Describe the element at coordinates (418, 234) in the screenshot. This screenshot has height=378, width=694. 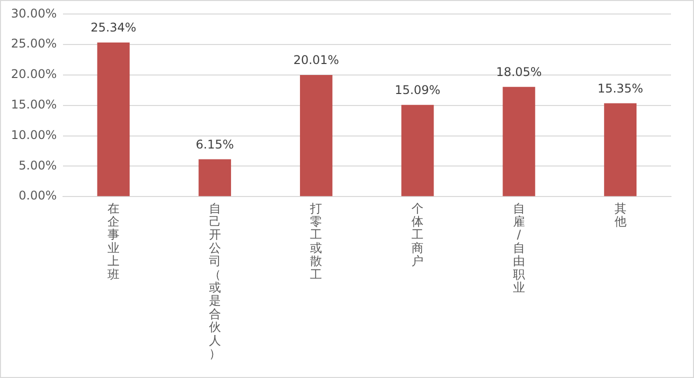
I see `x-tick-label: 个体工商户` at that location.